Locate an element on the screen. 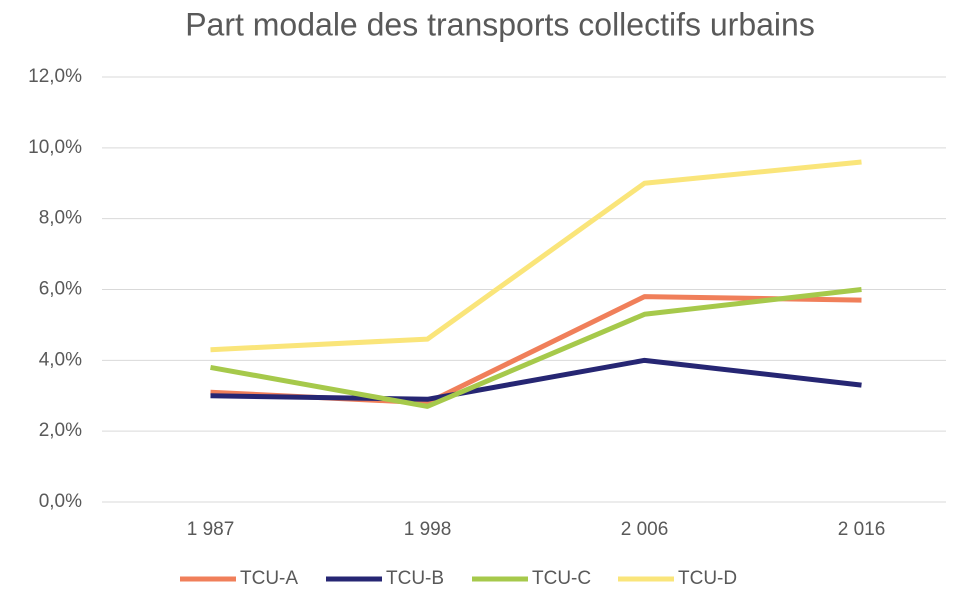  x-tick-label: 2 006 is located at coordinates (645, 529).